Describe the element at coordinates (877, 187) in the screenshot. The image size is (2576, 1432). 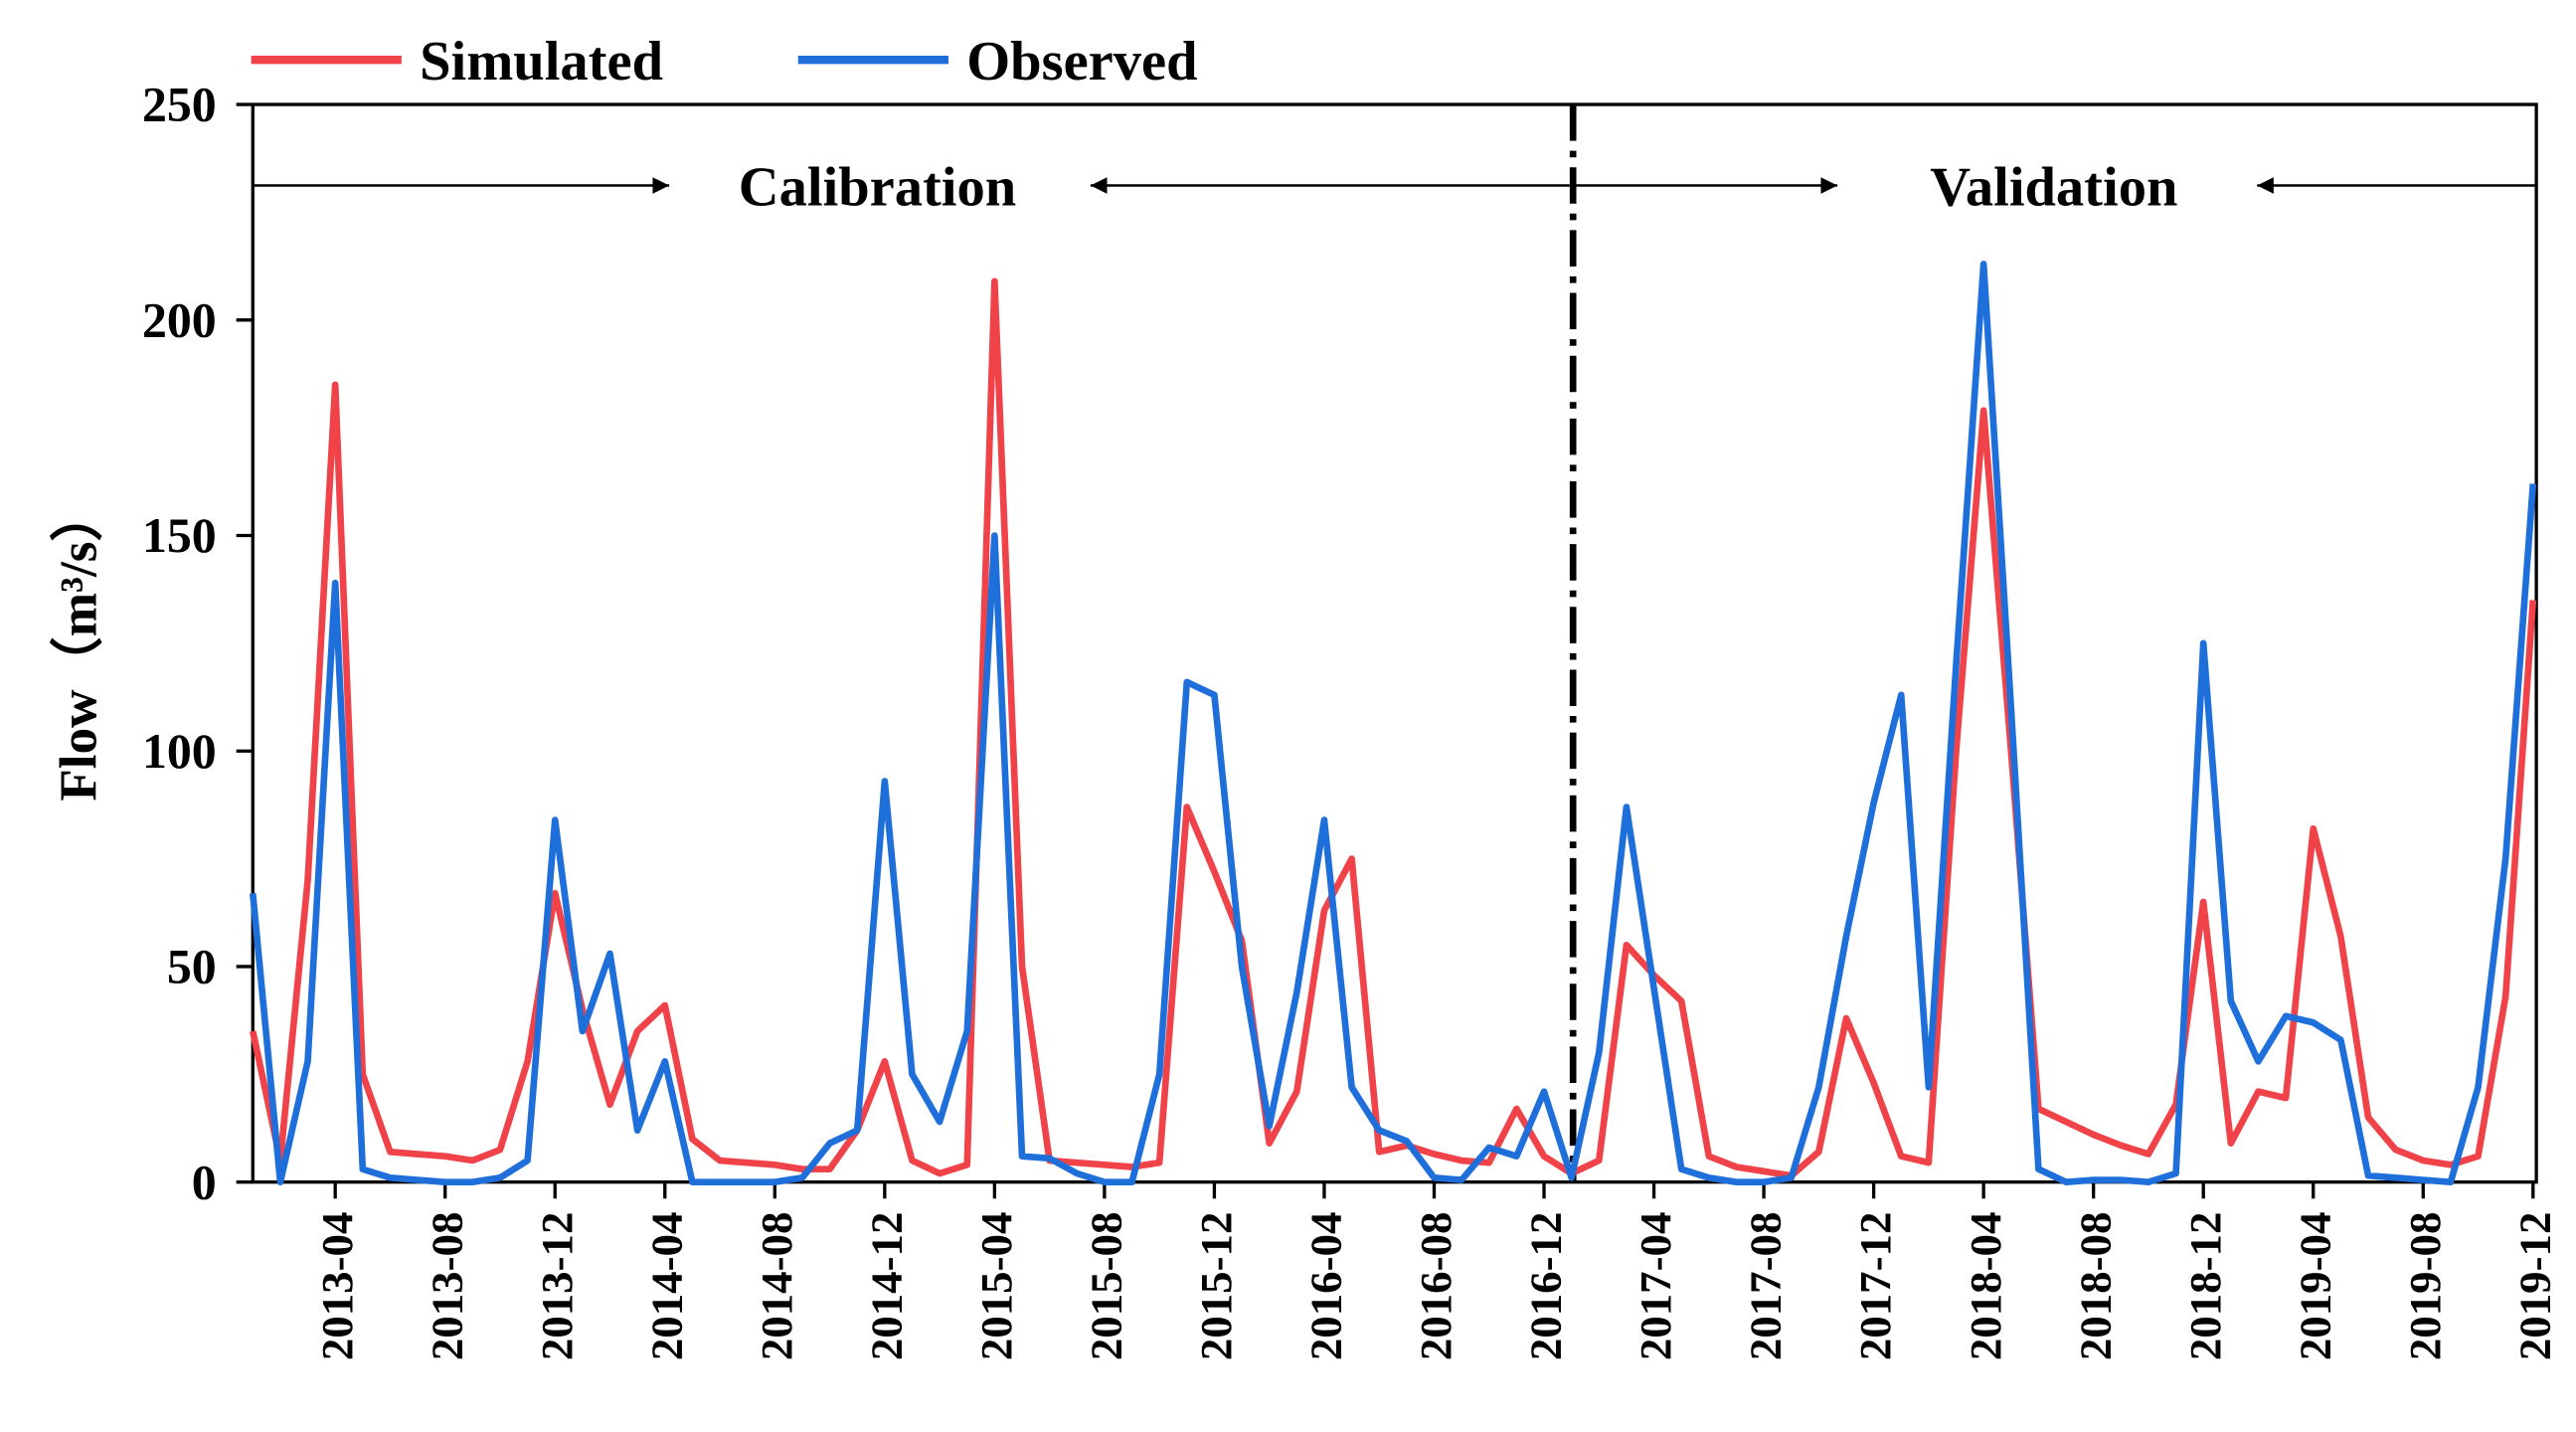
I see `annotation: Calibration` at that location.